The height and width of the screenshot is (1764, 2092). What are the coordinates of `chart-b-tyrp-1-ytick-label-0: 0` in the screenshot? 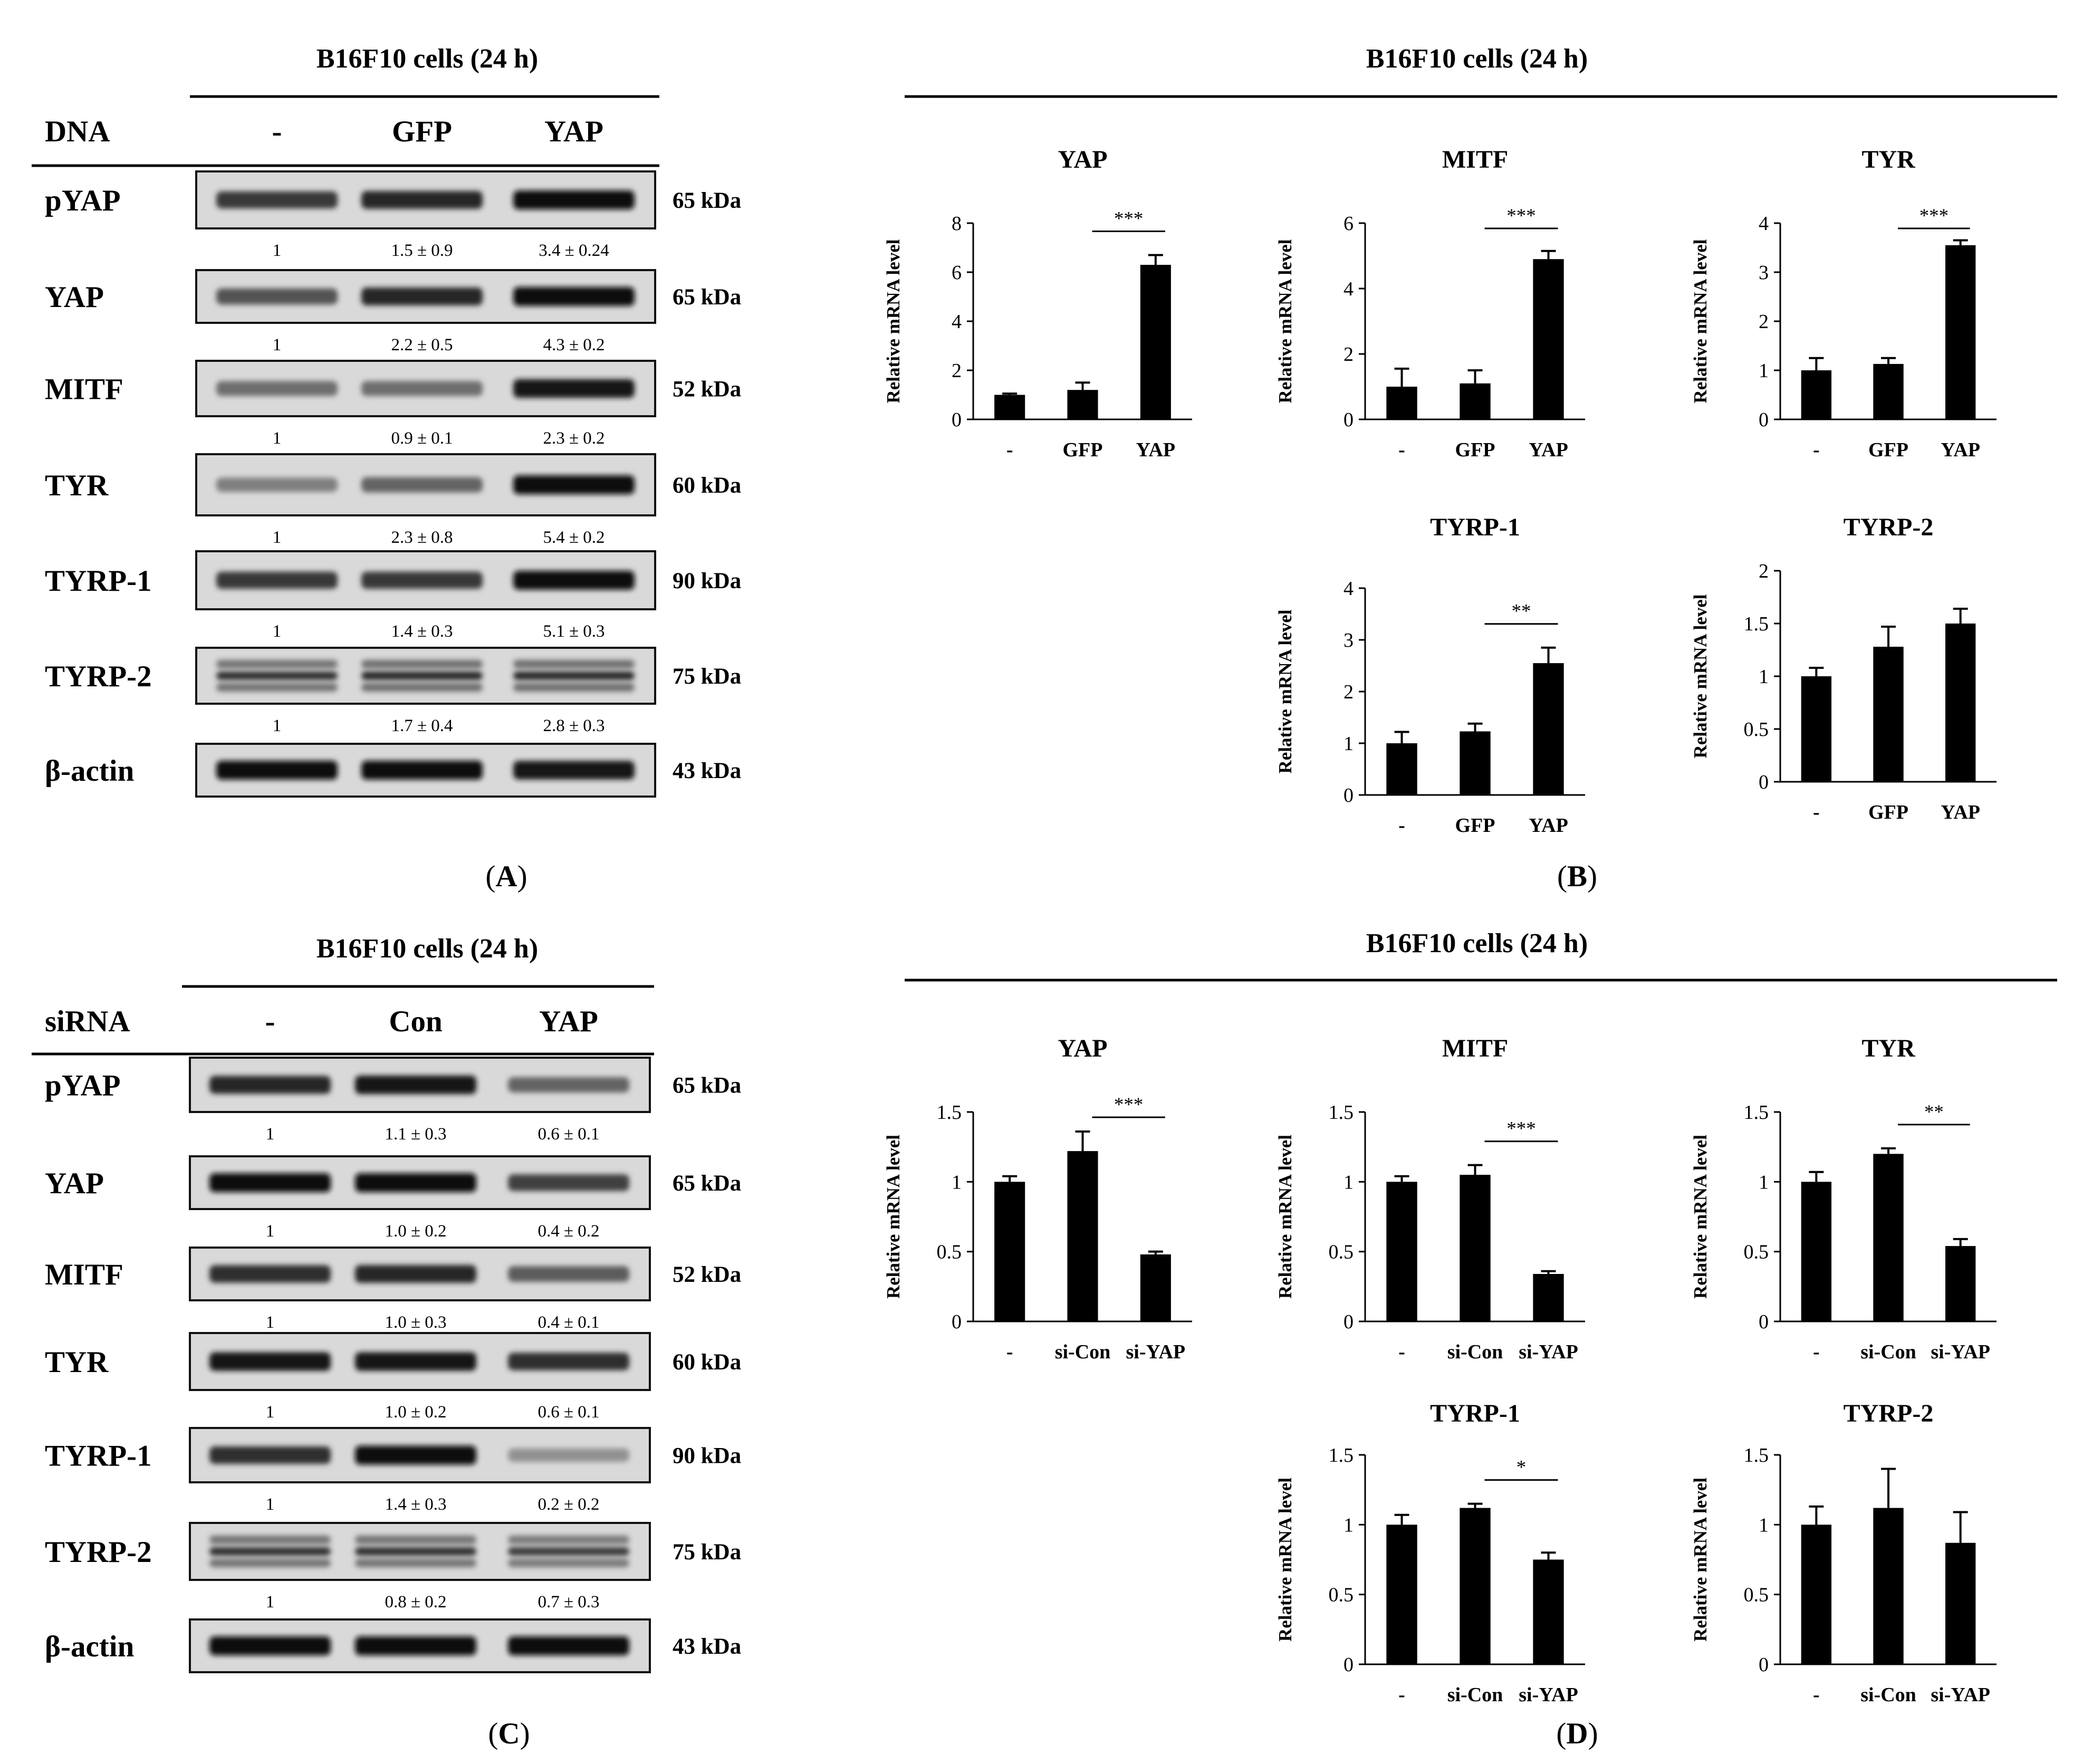 It's located at (1349, 795).